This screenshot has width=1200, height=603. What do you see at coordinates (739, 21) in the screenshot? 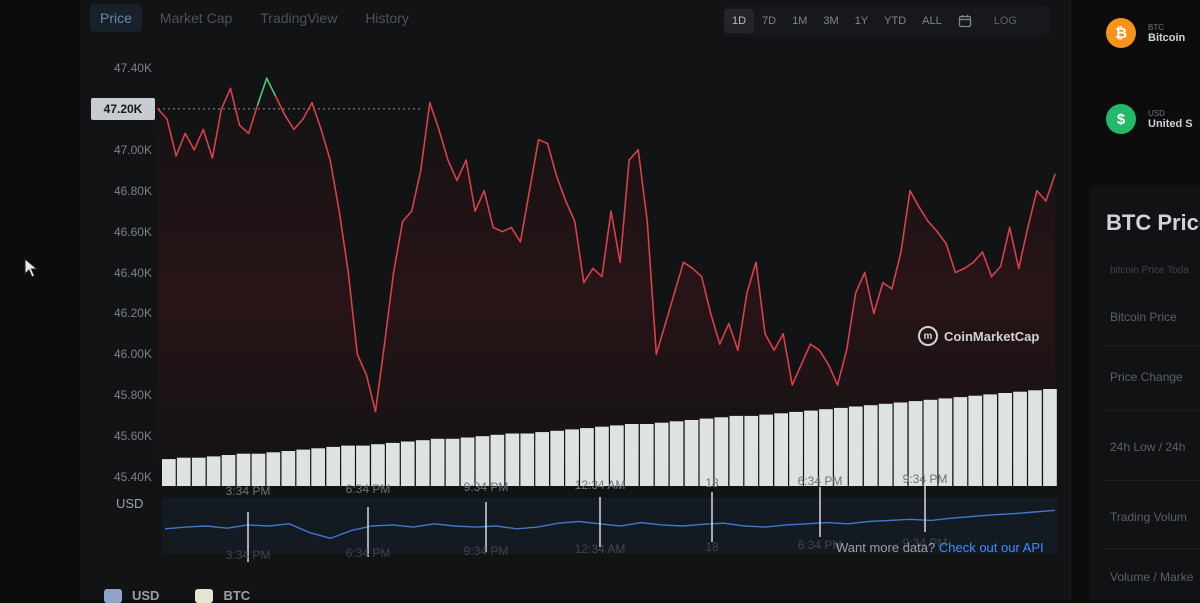
I see `range-1d-button: 1D` at bounding box center [739, 21].